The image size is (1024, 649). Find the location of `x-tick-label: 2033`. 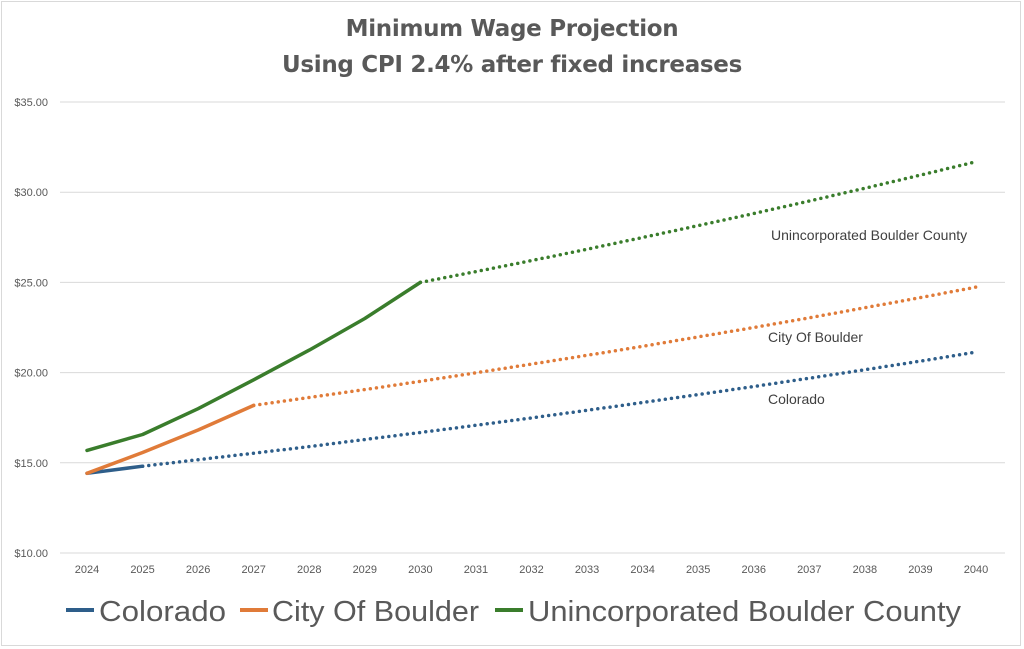

x-tick-label: 2033 is located at coordinates (587, 570).